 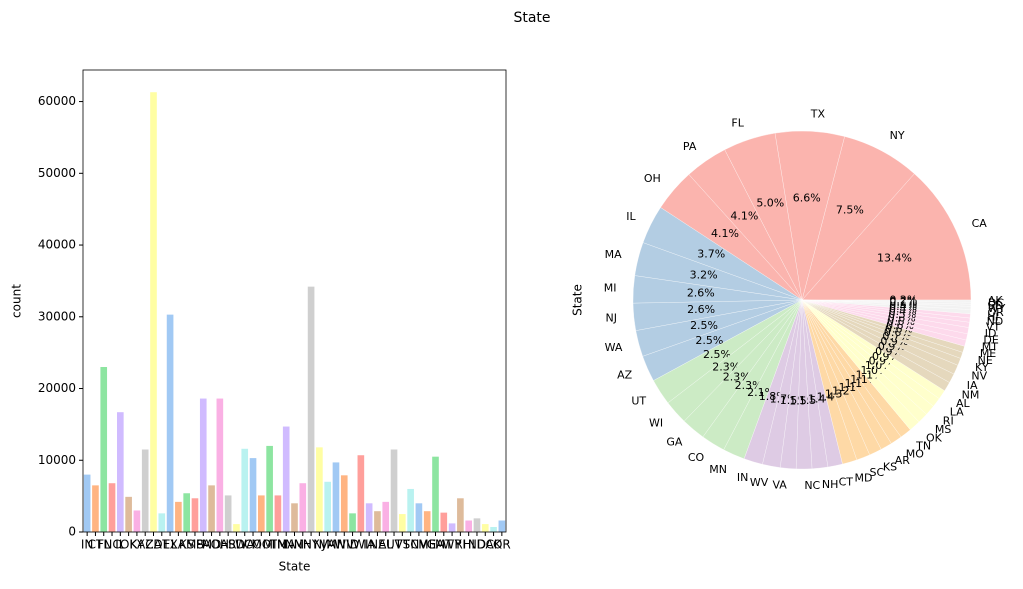 What do you see at coordinates (360, 545) in the screenshot?
I see `x-tick-label: WI` at bounding box center [360, 545].